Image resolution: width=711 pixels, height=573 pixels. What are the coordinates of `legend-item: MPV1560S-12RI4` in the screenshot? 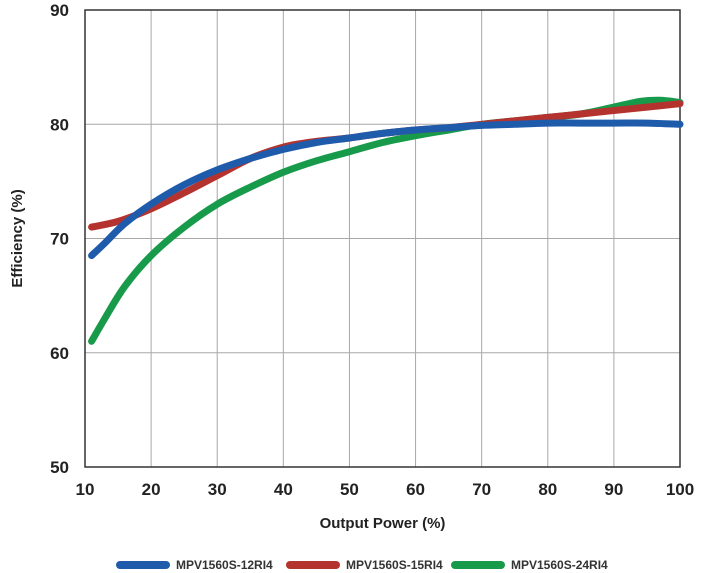 It's located at (194, 565).